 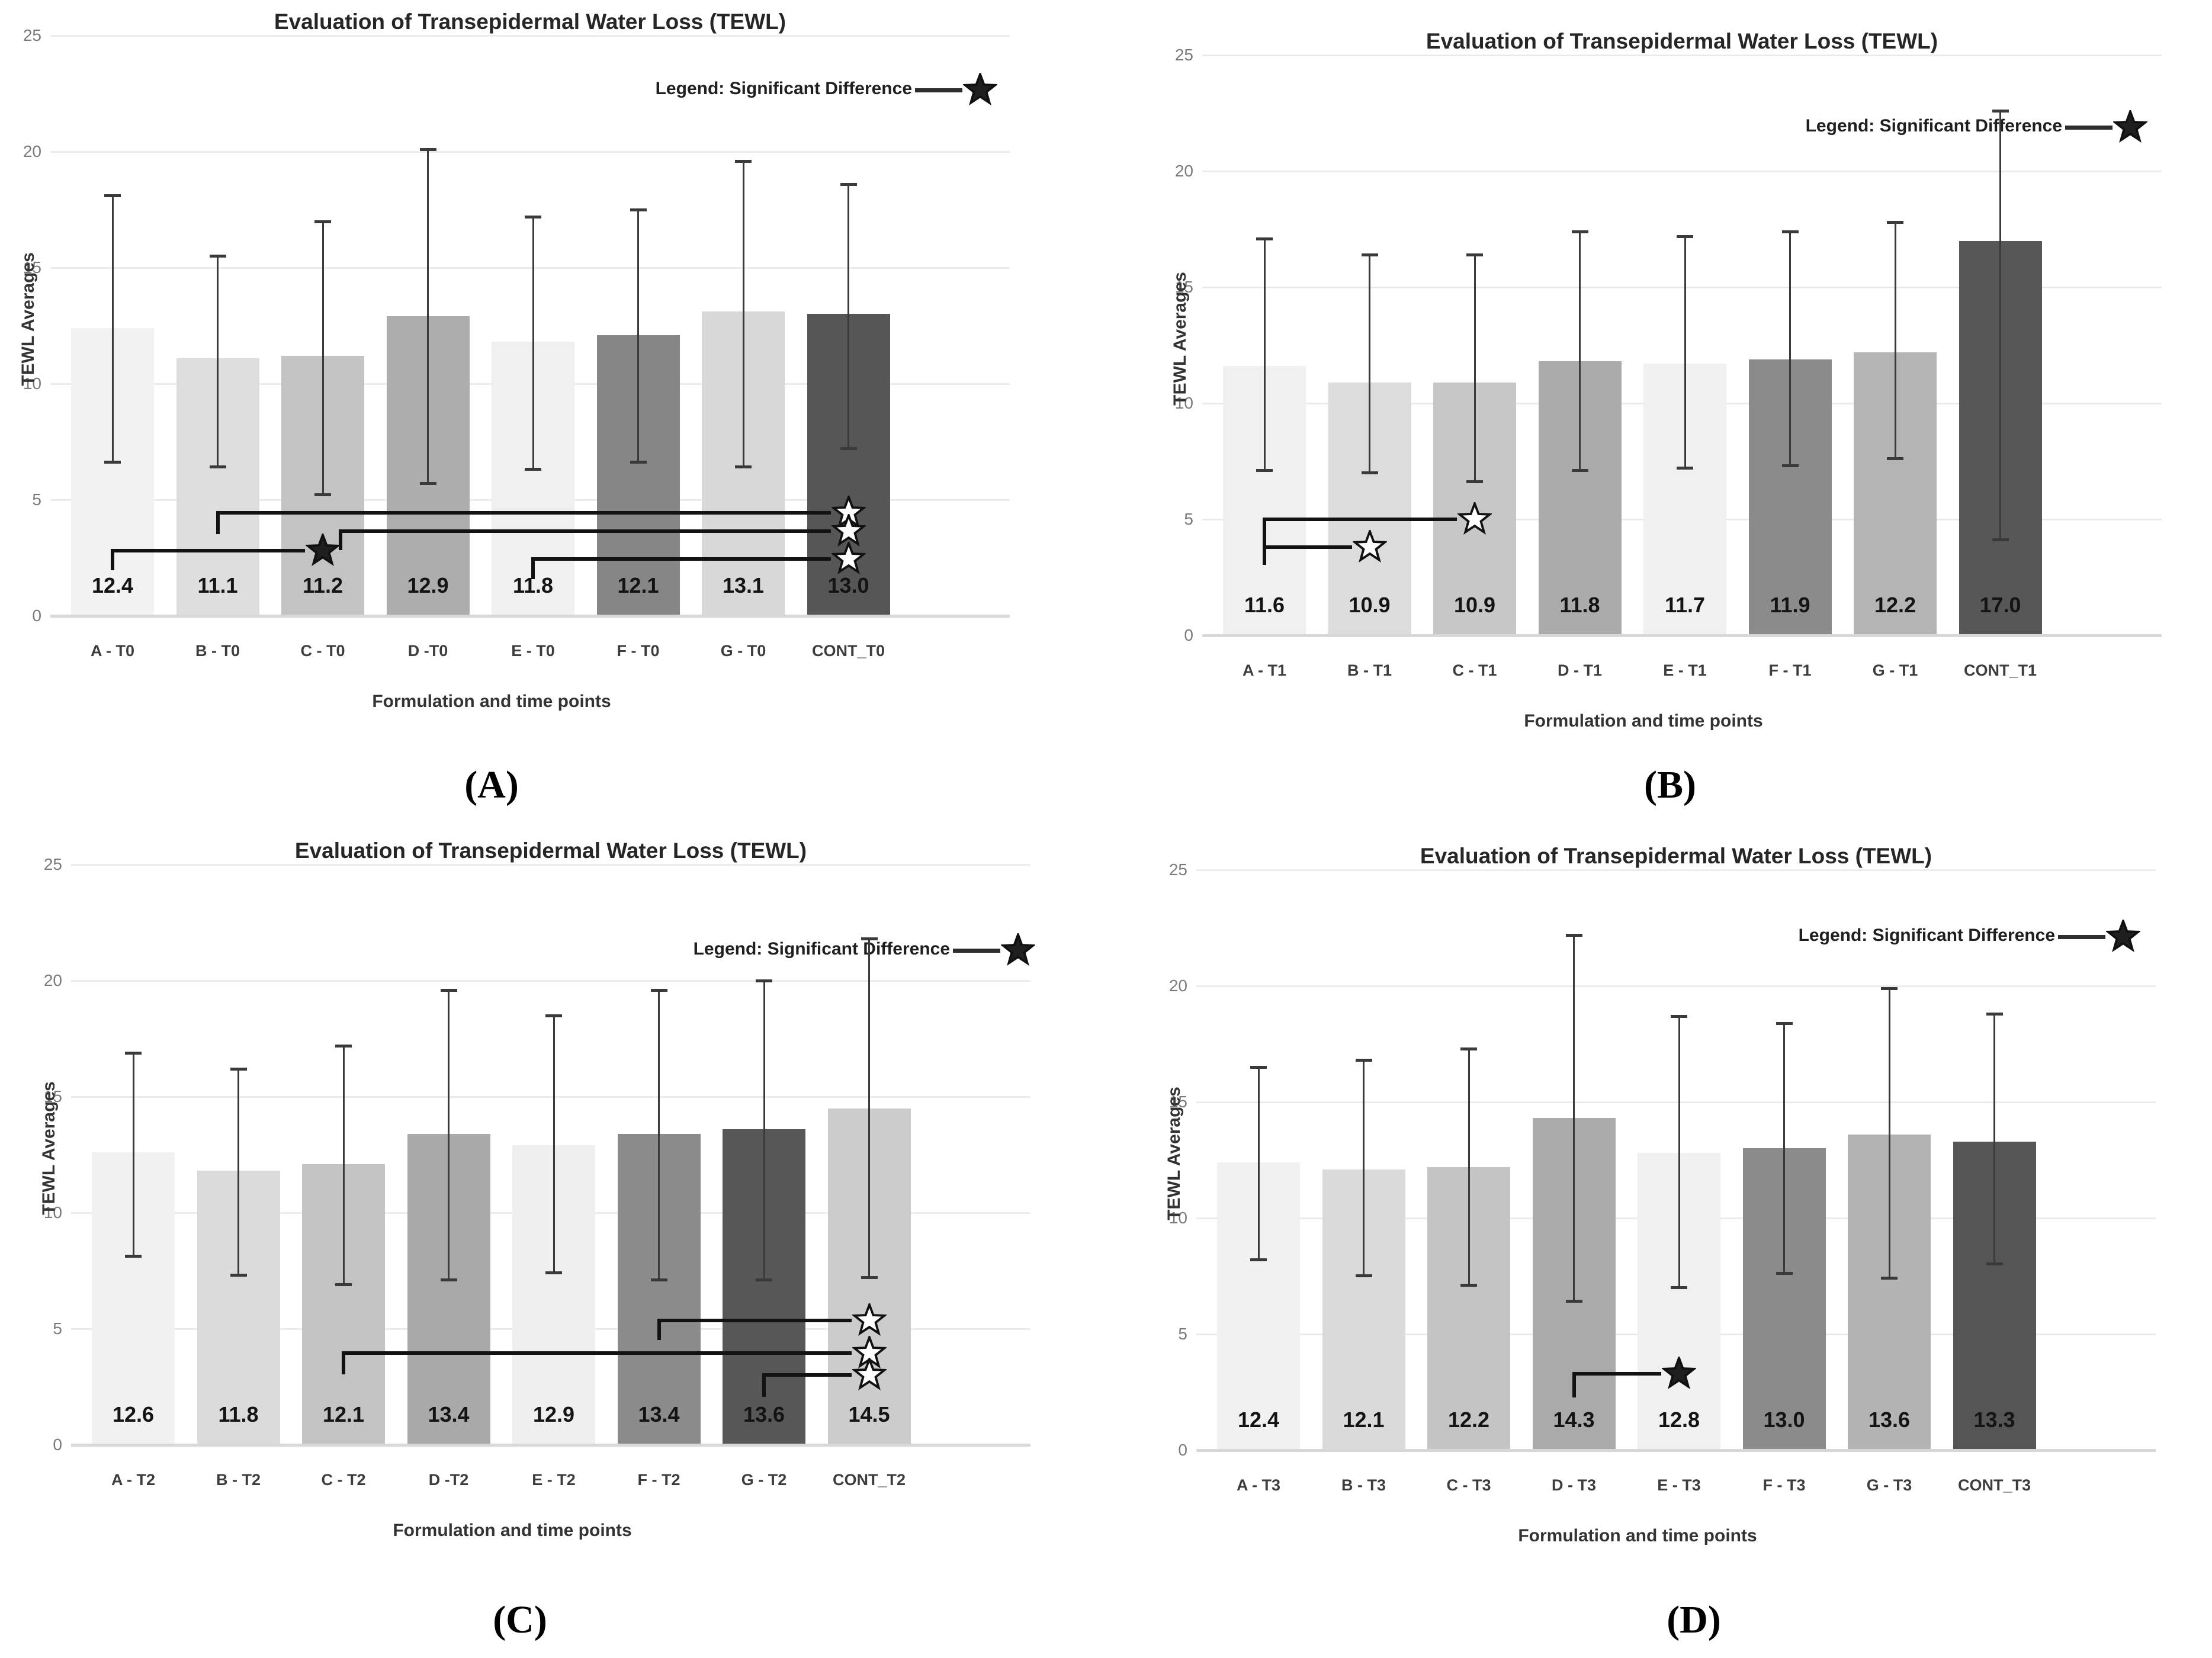 I want to click on x-tick-label: CONT_T0, so click(x=848, y=651).